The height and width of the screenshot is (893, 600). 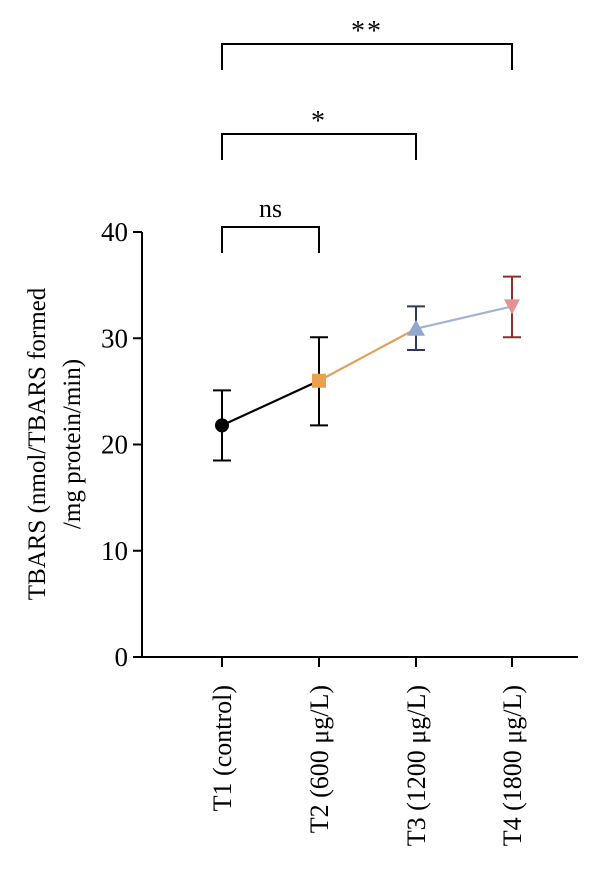 I want to click on error-bars, so click(x=367, y=368).